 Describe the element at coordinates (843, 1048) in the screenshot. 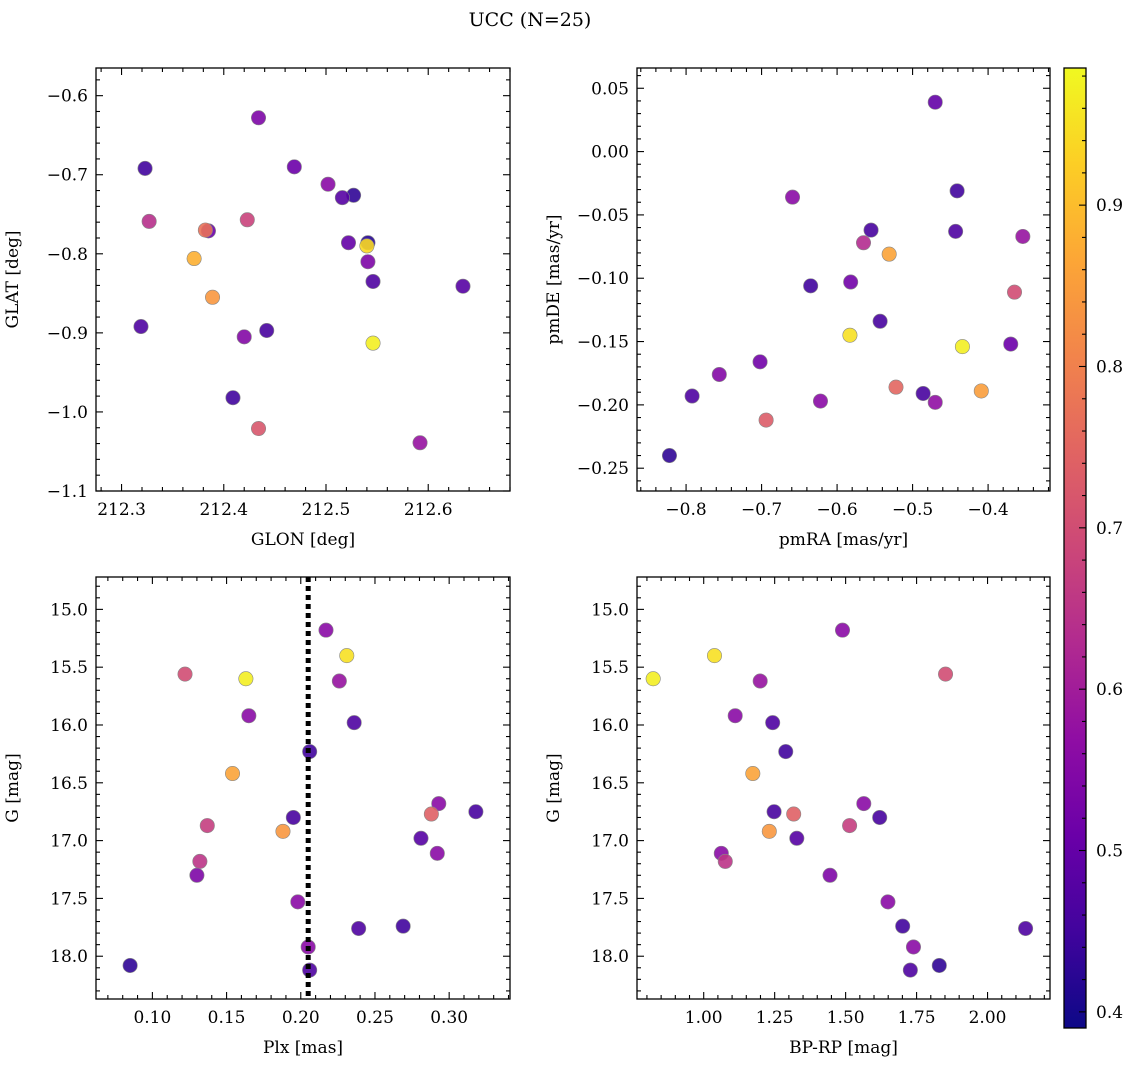

I see `x-axis-label: BP-RP [mag]` at that location.